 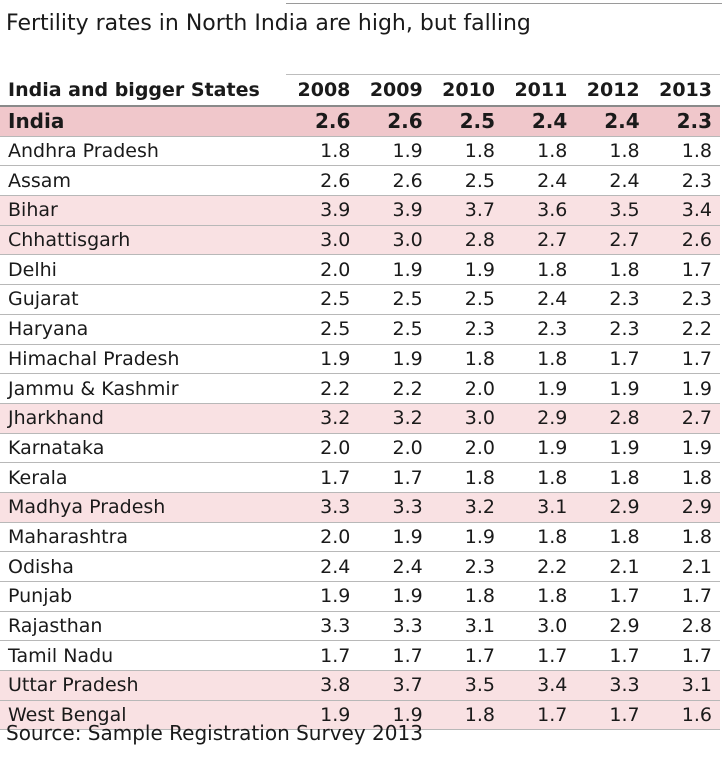 What do you see at coordinates (360, 388) in the screenshot?
I see `table-row: Jammu & Kashmir 2.2 2.2 2.0 1.9 1.9 1.9` at bounding box center [360, 388].